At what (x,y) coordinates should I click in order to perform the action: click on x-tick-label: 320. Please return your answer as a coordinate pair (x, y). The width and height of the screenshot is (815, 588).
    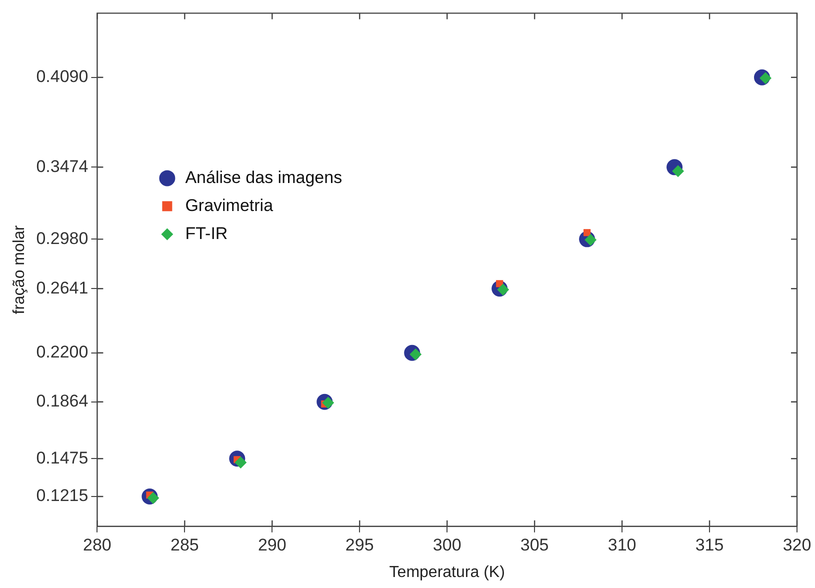
    Looking at the image, I should click on (797, 544).